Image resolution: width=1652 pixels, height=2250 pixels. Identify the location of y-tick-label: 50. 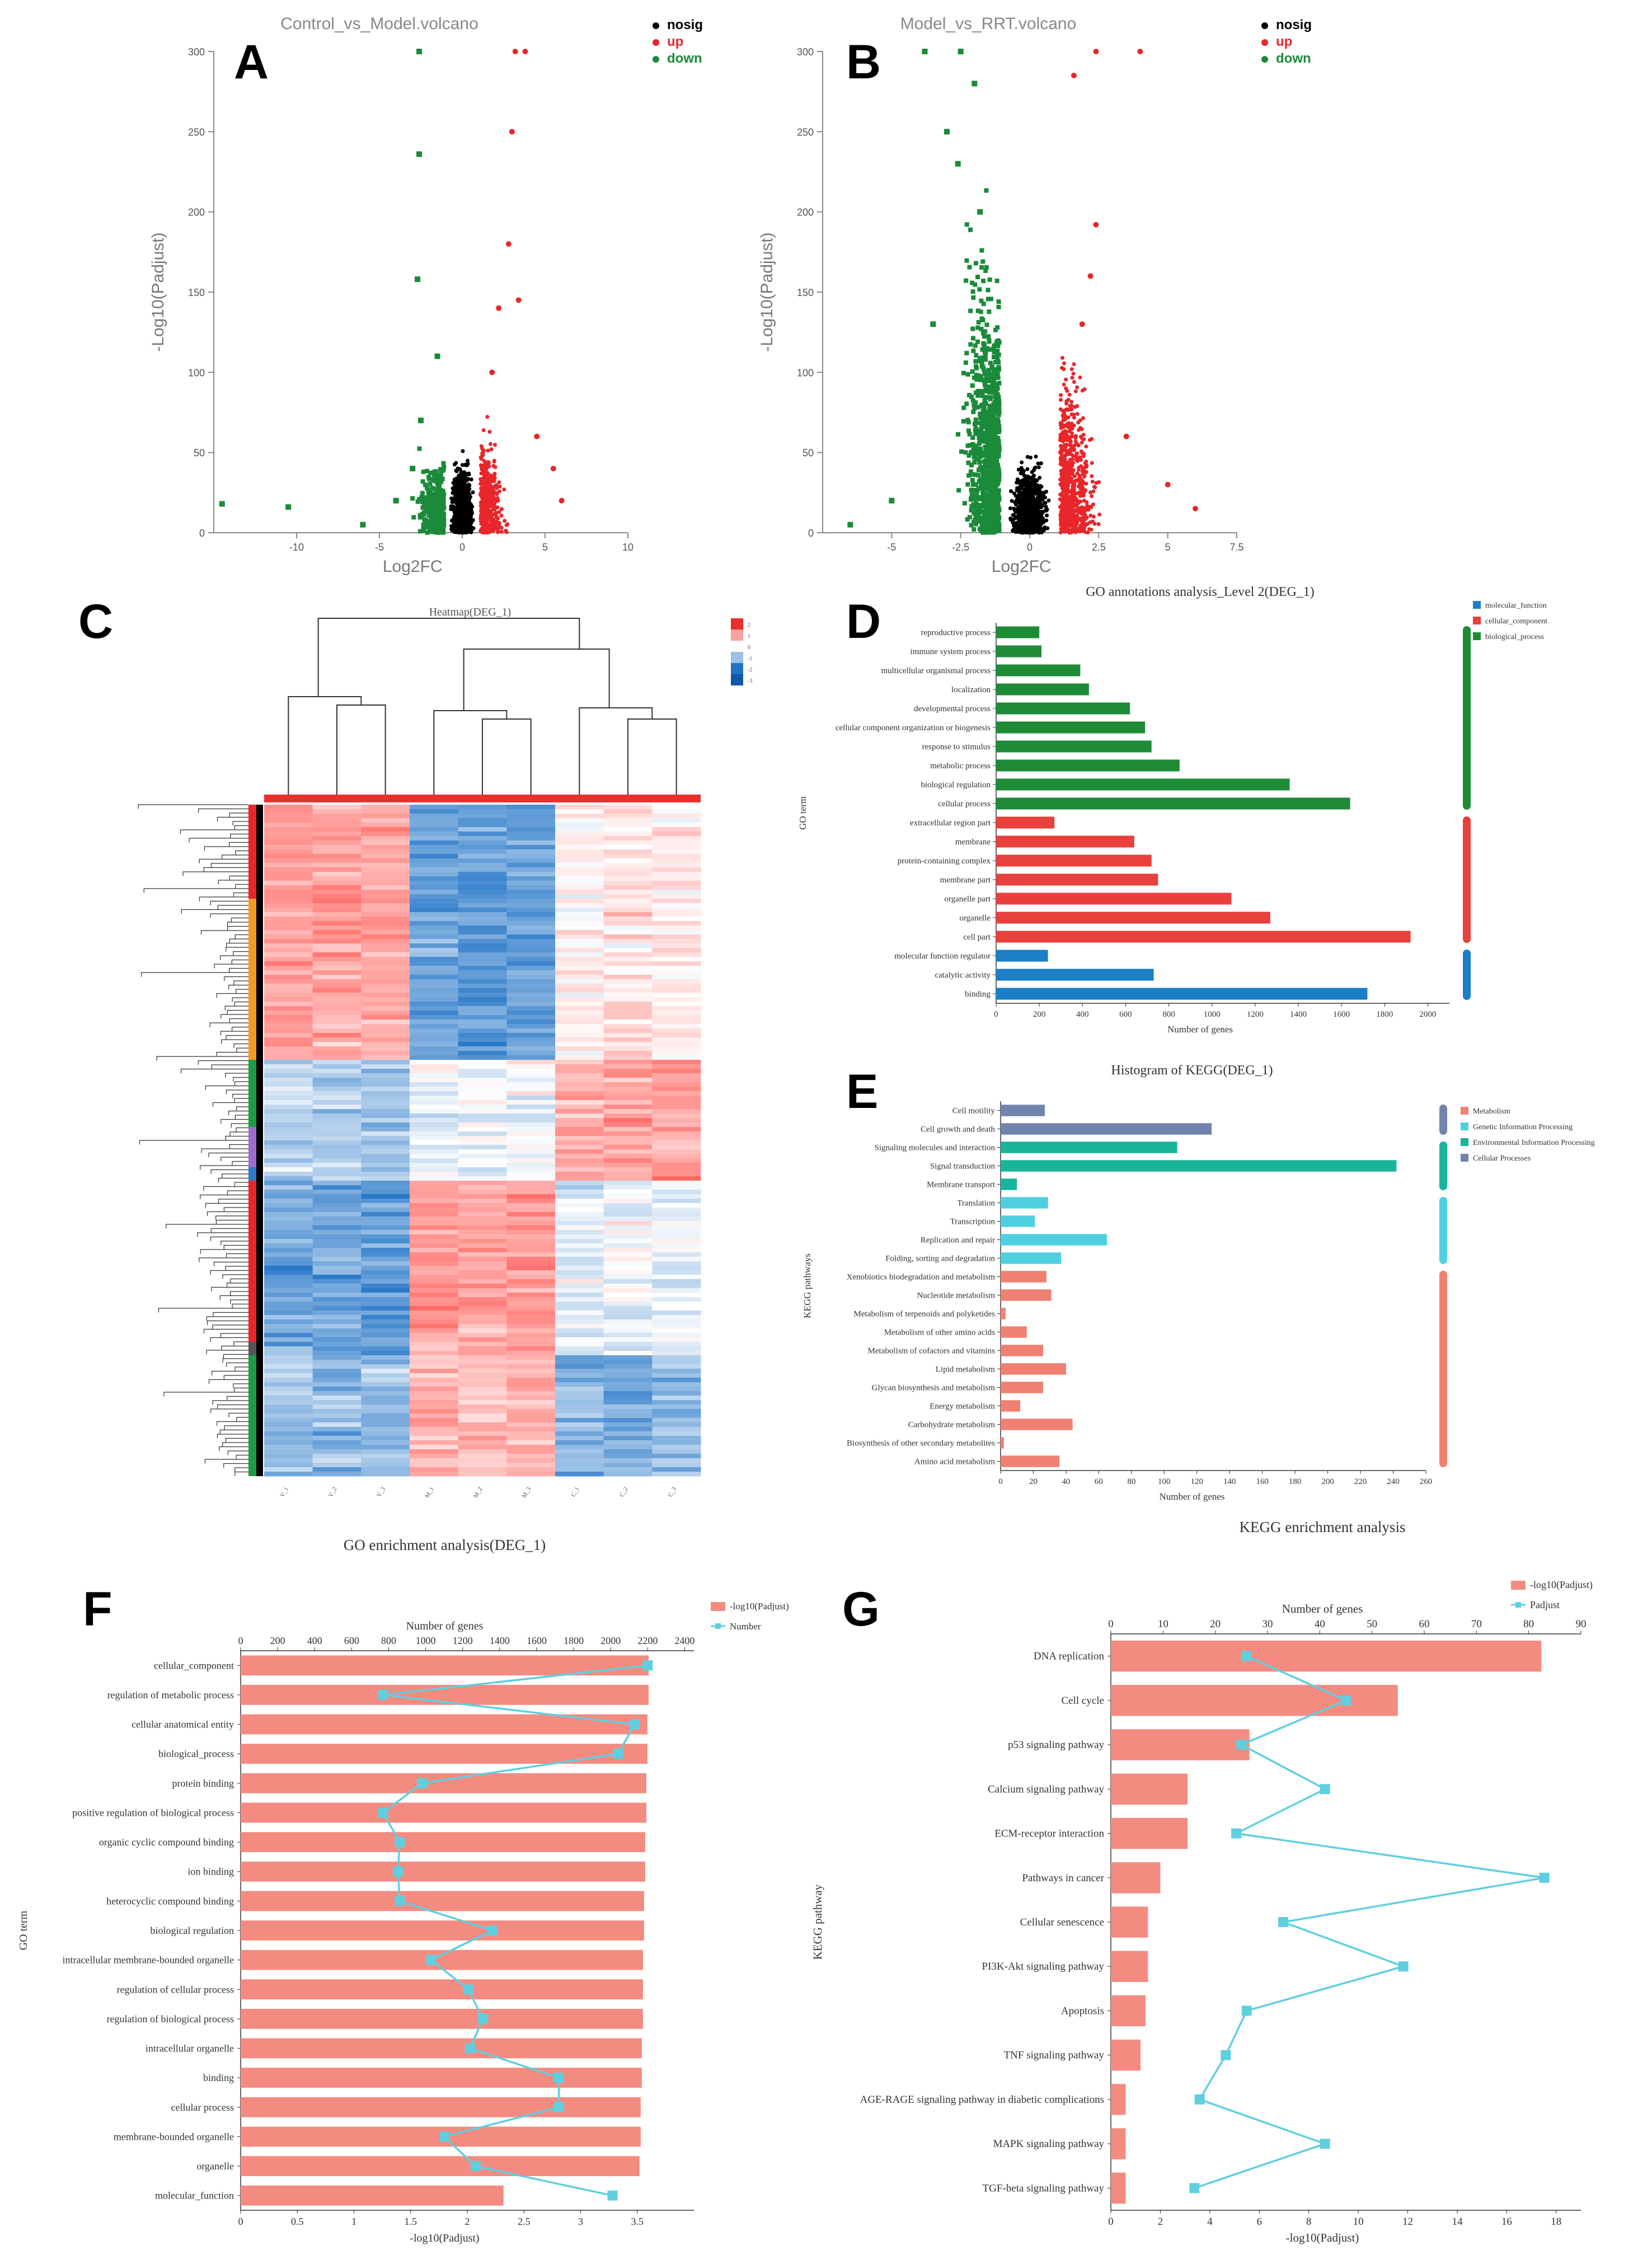
(808, 453).